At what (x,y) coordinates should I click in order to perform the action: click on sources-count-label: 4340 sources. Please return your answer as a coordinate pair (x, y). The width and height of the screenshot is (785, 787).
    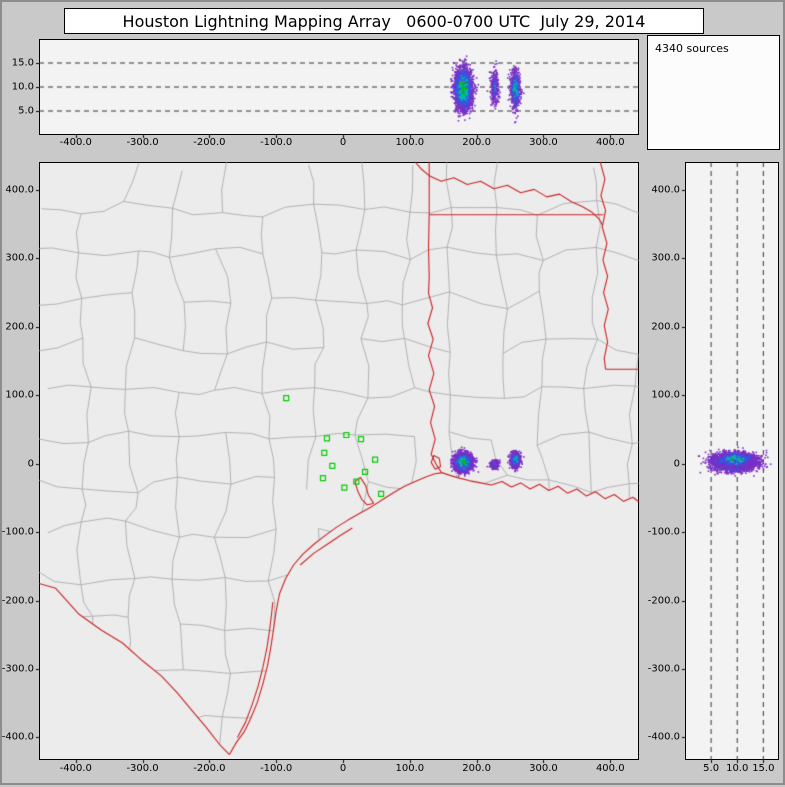
    Looking at the image, I should click on (692, 48).